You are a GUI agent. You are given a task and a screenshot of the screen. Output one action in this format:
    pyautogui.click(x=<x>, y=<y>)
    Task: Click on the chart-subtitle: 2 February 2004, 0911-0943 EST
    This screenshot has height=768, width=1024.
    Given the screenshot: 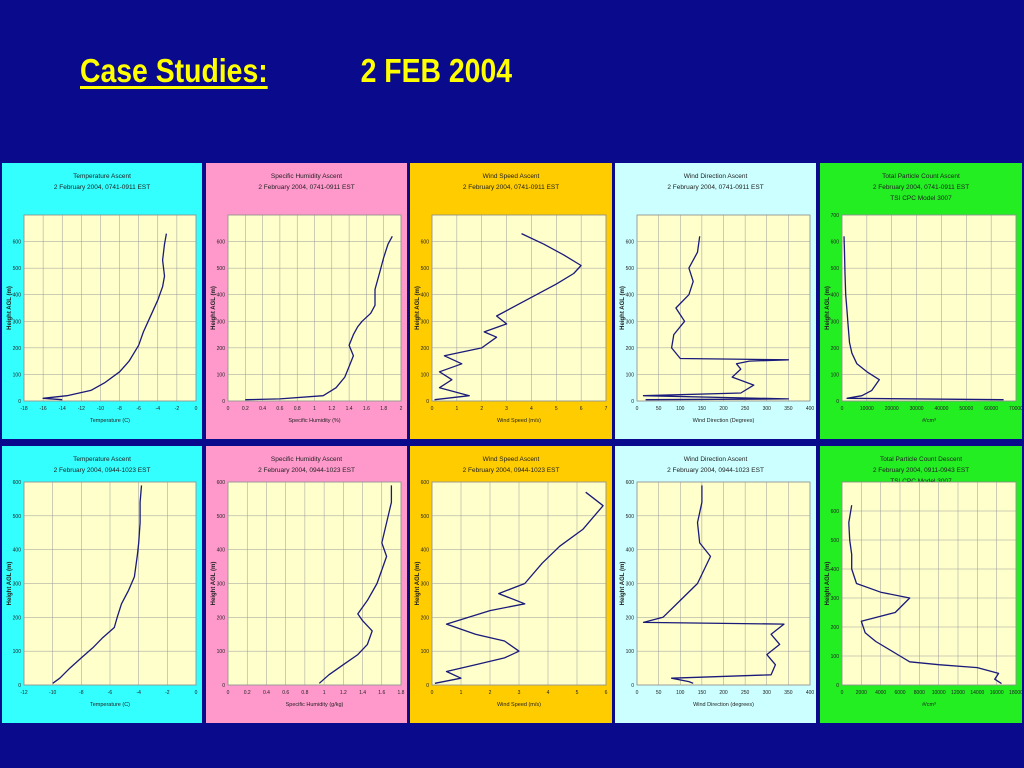 What is the action you would take?
    pyautogui.click(x=921, y=470)
    